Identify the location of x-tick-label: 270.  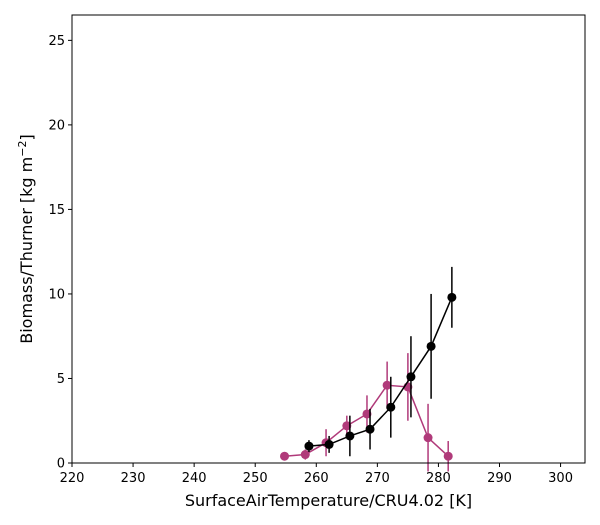
(377, 478).